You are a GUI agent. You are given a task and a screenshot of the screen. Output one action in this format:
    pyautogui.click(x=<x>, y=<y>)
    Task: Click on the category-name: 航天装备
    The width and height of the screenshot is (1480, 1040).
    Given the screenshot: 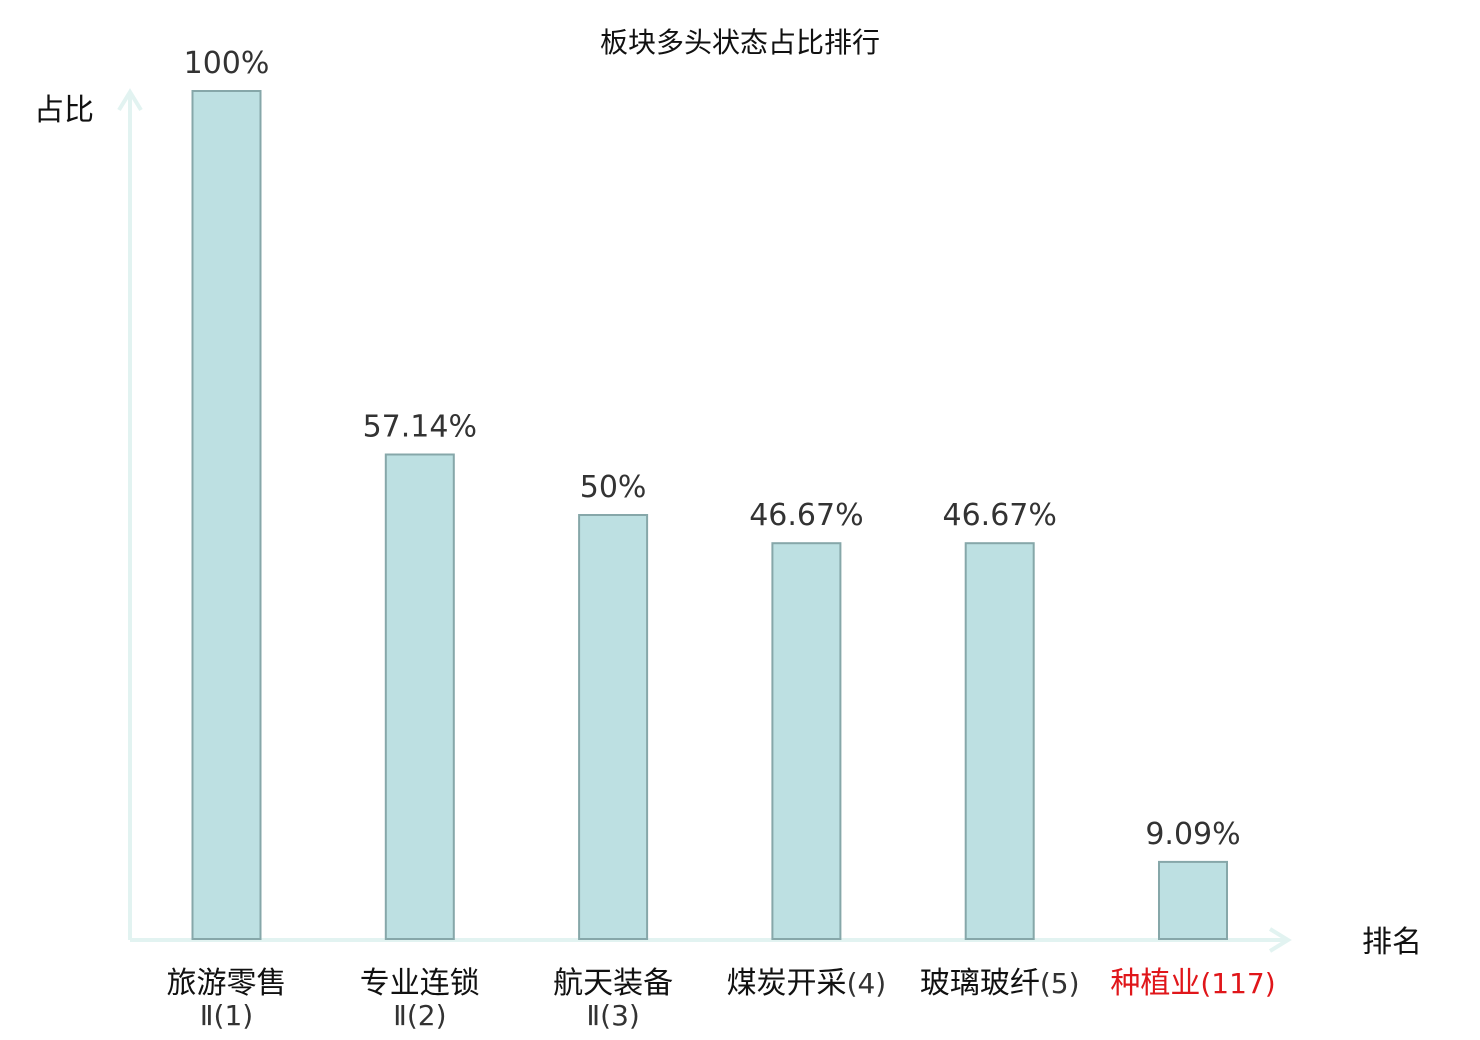 What is the action you would take?
    pyautogui.click(x=613, y=983)
    